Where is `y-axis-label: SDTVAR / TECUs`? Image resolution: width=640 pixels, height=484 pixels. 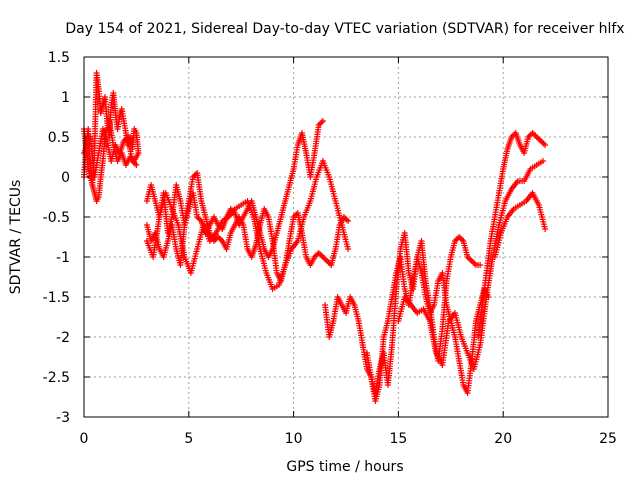
y-axis-label: SDTVAR / TECUs is located at coordinates (16, 237).